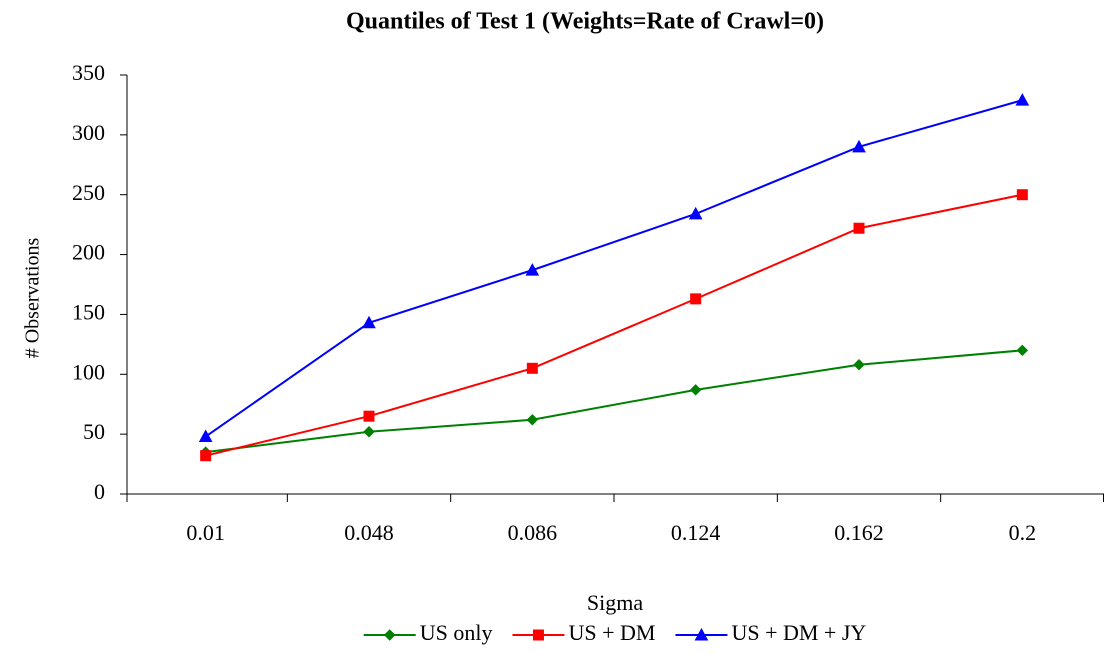 Image resolution: width=1104 pixels, height=654 pixels. I want to click on legend: US only US + DM US + DM + JY, so click(614, 632).